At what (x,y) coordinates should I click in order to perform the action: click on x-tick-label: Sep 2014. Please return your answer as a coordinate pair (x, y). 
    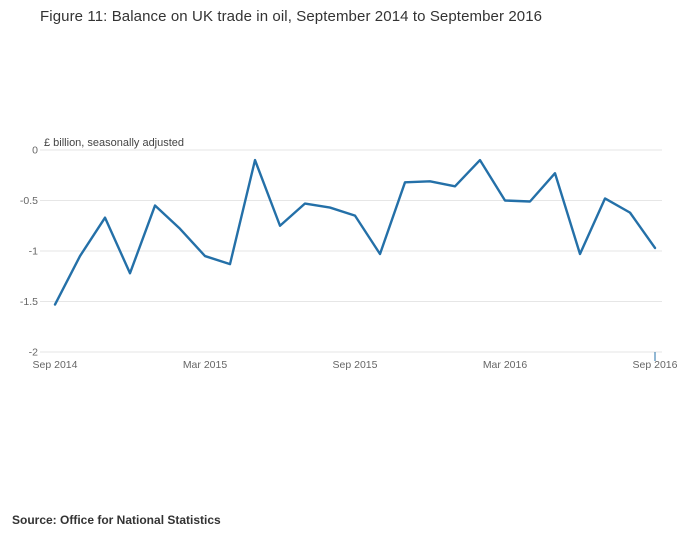
    Looking at the image, I should click on (55, 365).